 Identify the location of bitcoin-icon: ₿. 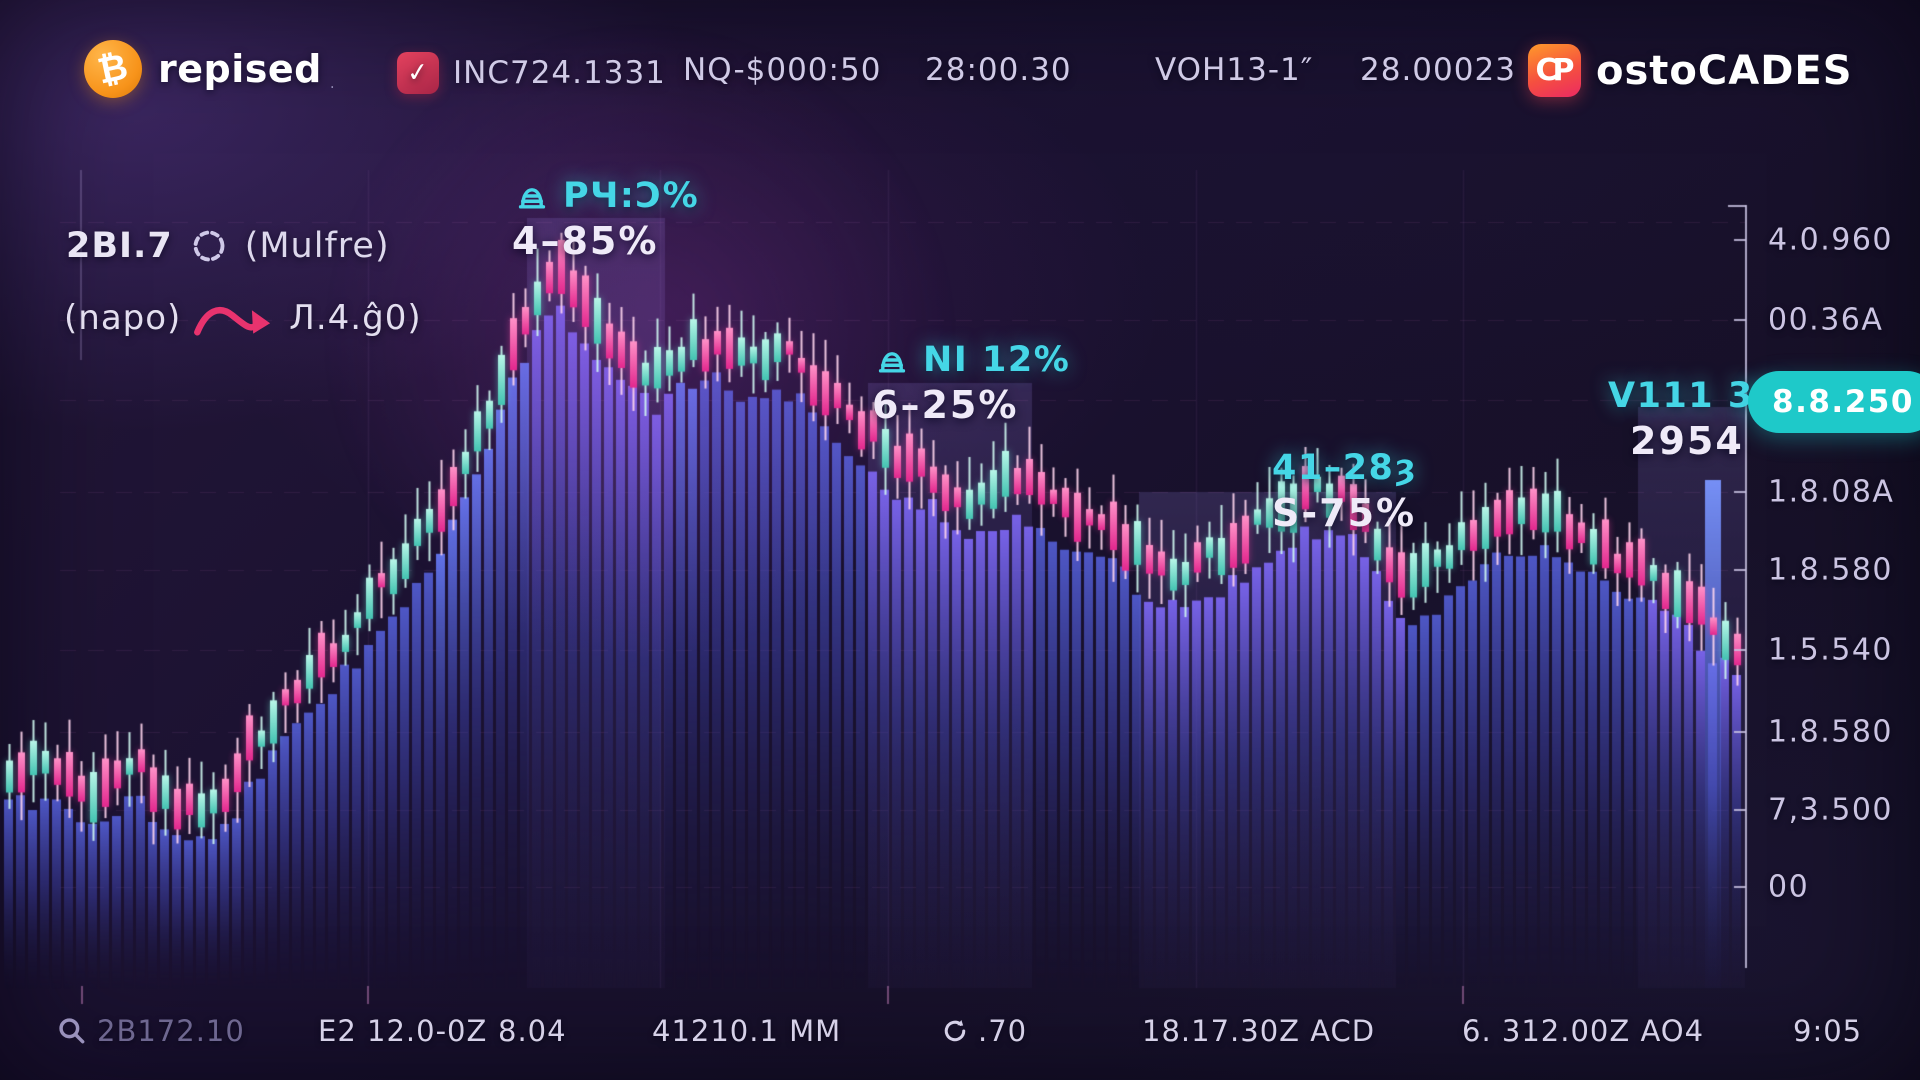
(113, 69).